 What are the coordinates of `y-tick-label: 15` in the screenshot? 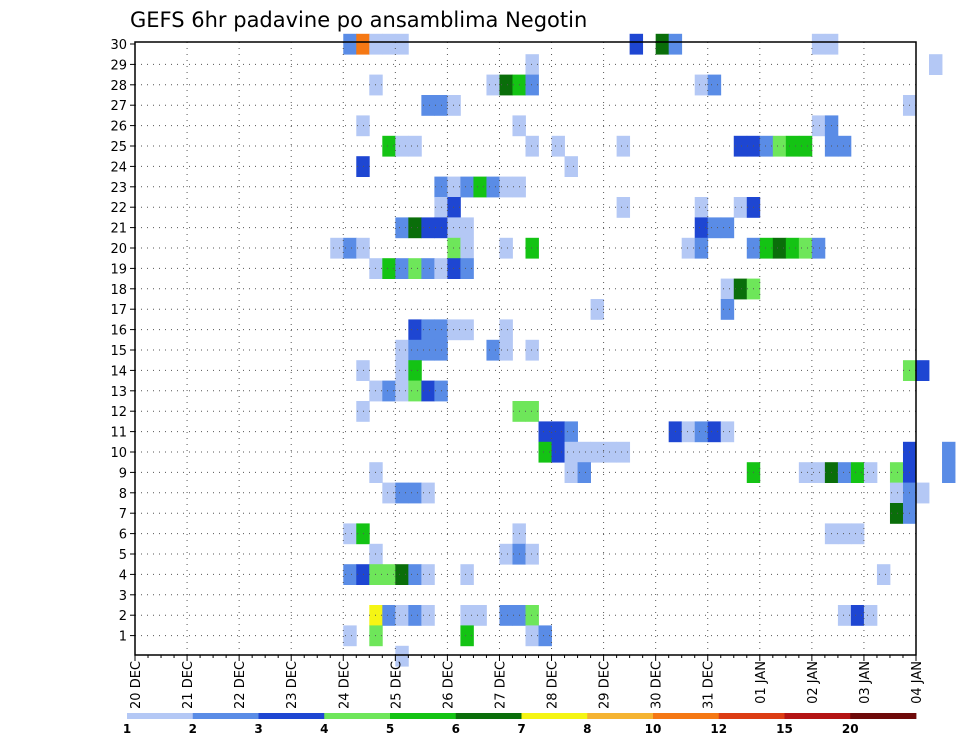 It's located at (118, 351).